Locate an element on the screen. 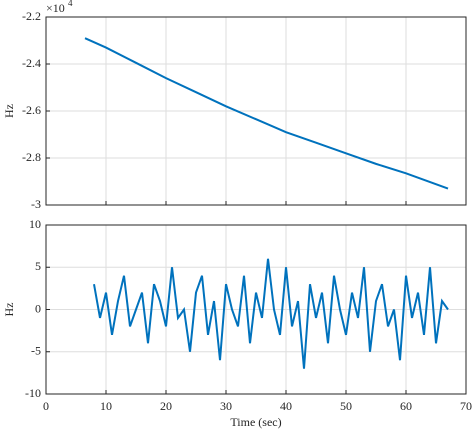 This screenshot has width=474, height=431. y-tick-label: -2.4 is located at coordinates (31, 63).